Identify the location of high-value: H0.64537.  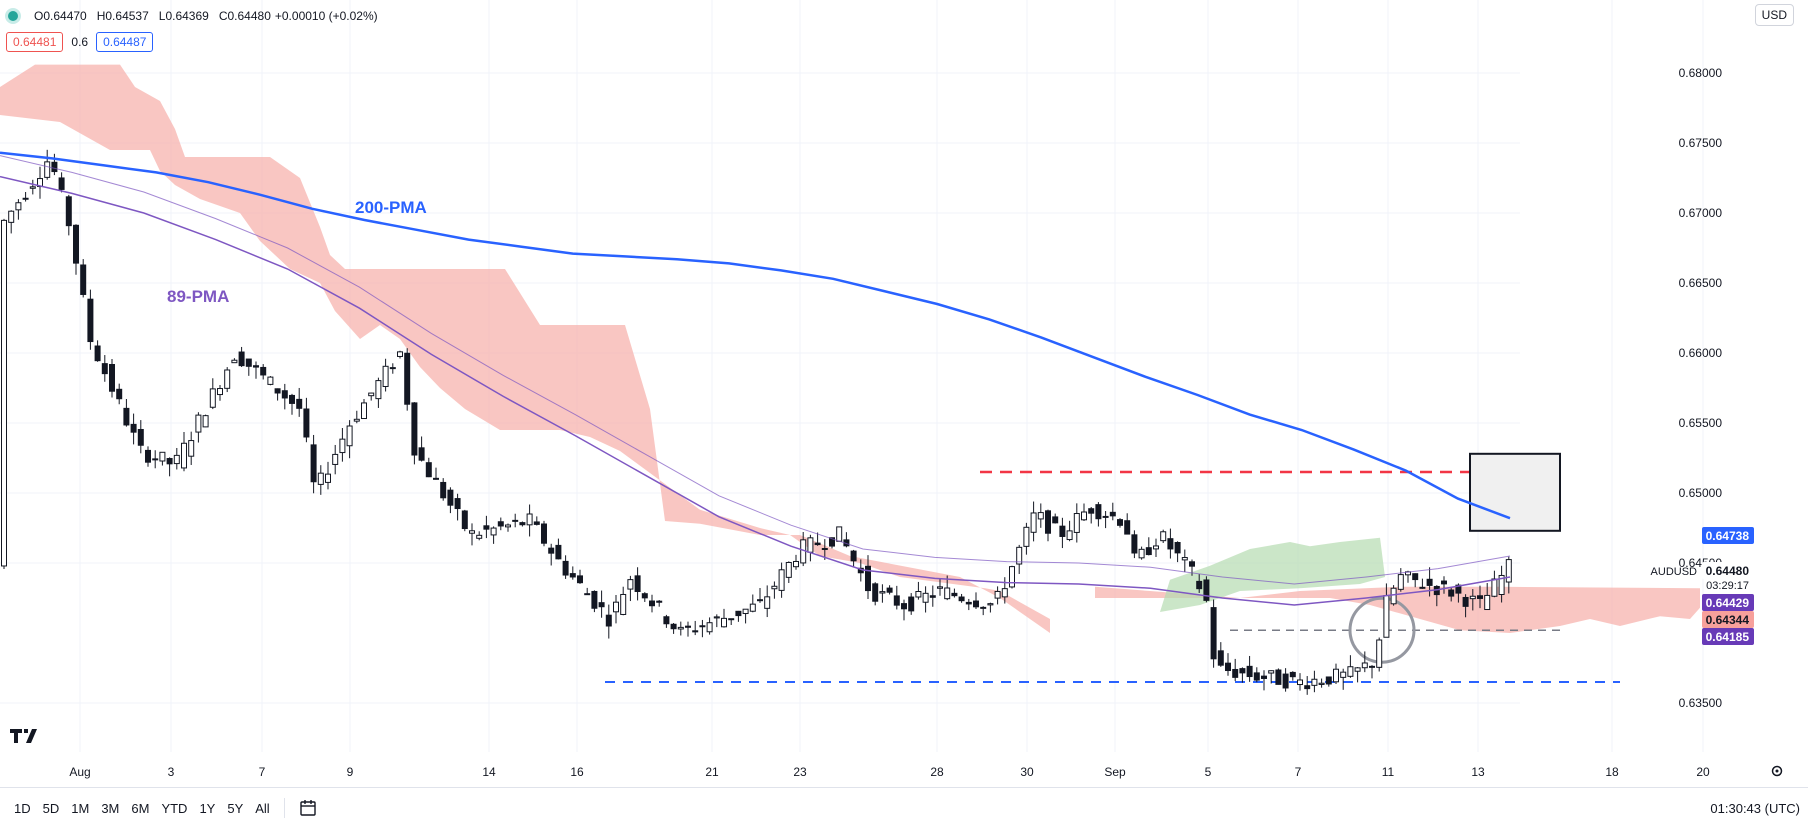
(122, 16).